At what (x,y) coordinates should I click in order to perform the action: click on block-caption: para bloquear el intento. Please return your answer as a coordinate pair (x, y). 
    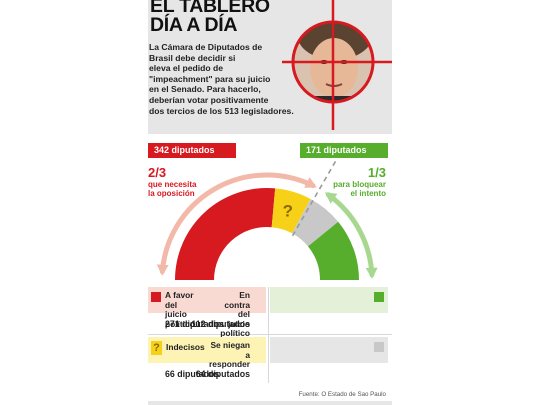
    Looking at the image, I should click on (359, 189).